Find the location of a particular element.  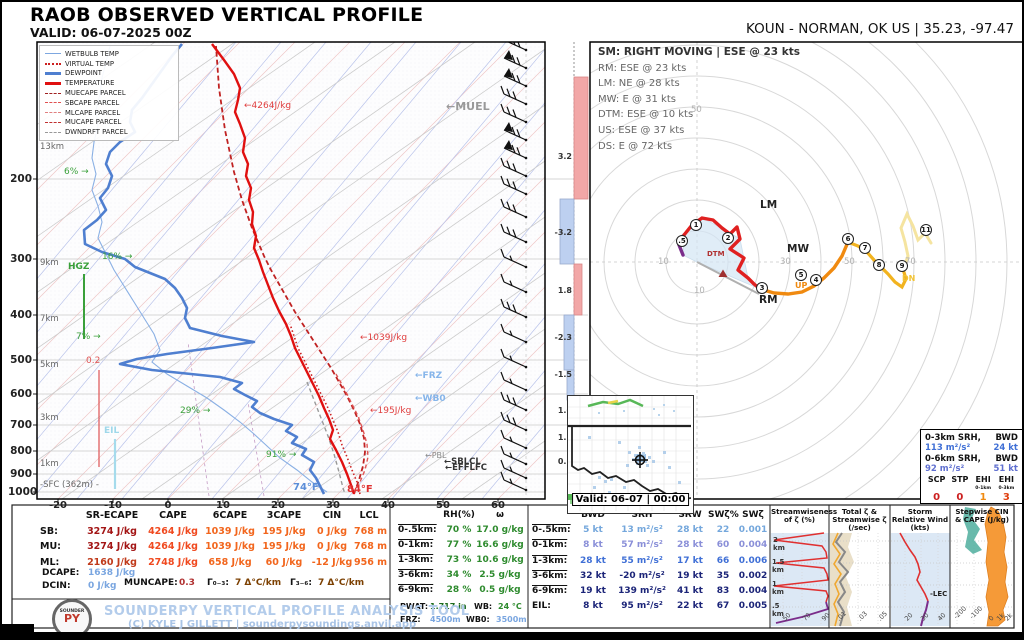

skewt-annotation: 84°F is located at coordinates (360, 489).